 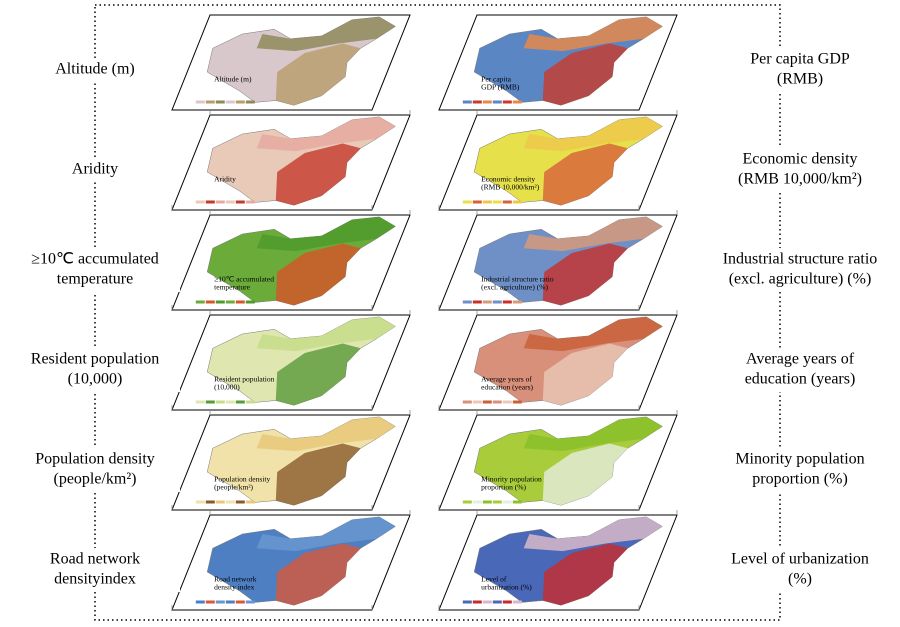 What do you see at coordinates (510, 186) in the screenshot?
I see `map-legend-title: (RMB 10,000/km²)` at bounding box center [510, 186].